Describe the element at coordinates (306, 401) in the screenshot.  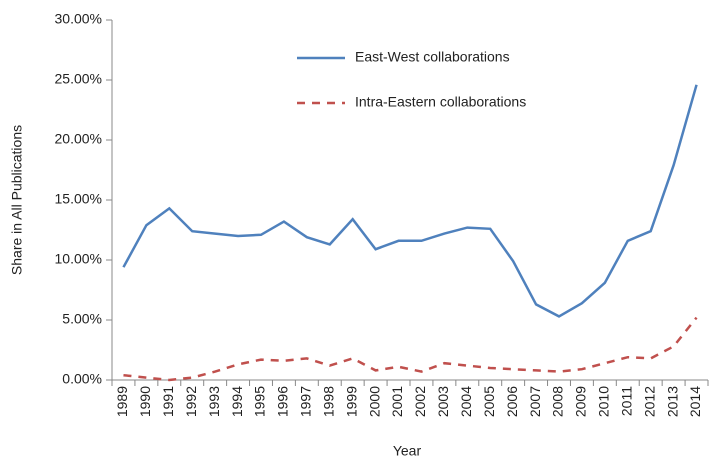
I see `x-tick-label: 1997` at that location.